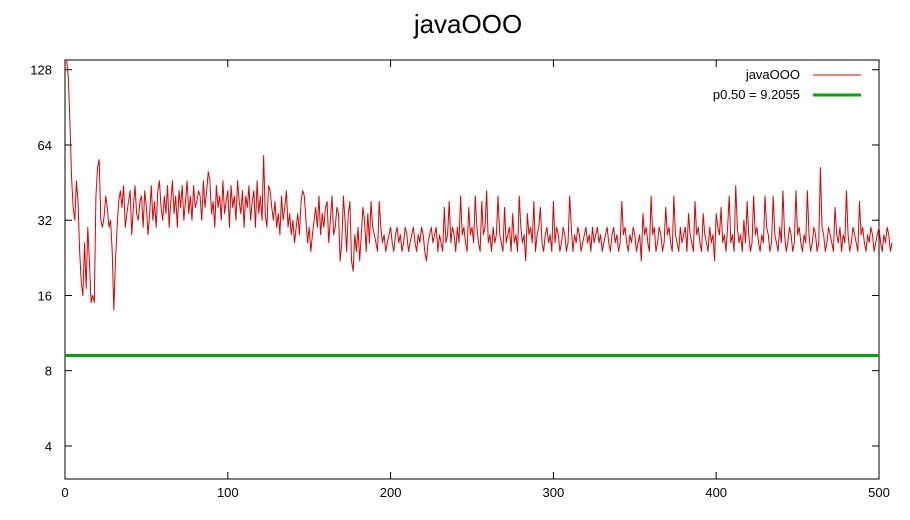 The height and width of the screenshot is (520, 910). I want to click on x-tick-label: 300, so click(554, 492).